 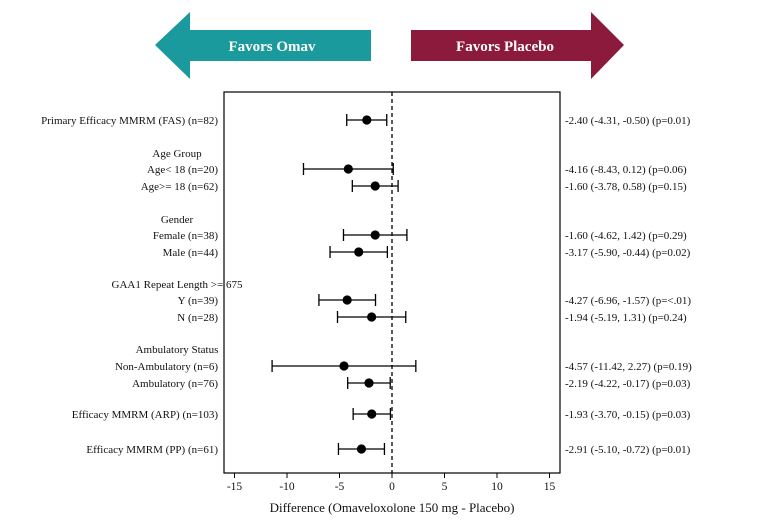 What do you see at coordinates (628, 121) in the screenshot?
I see `result-text: -2.40 (-4.31, -0.50) (p=0.01)` at bounding box center [628, 121].